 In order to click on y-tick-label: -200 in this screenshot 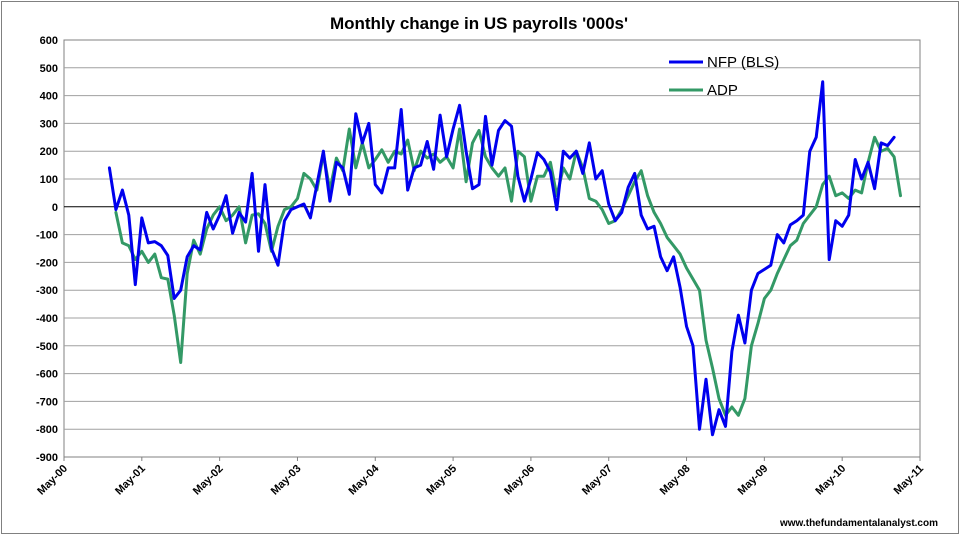, I will do `click(47, 263)`.